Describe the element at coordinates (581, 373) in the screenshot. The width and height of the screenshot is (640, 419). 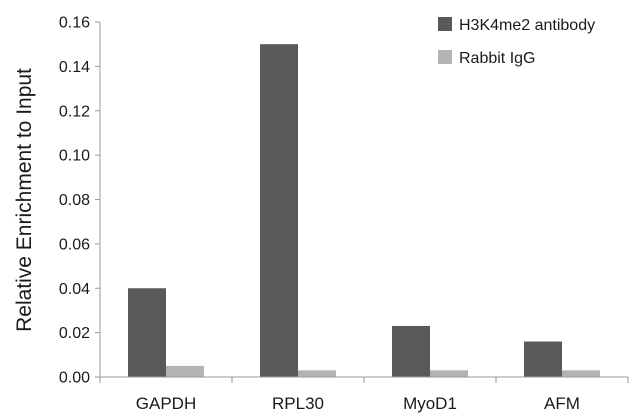
I see `bar-rabbit-igg-afm` at that location.